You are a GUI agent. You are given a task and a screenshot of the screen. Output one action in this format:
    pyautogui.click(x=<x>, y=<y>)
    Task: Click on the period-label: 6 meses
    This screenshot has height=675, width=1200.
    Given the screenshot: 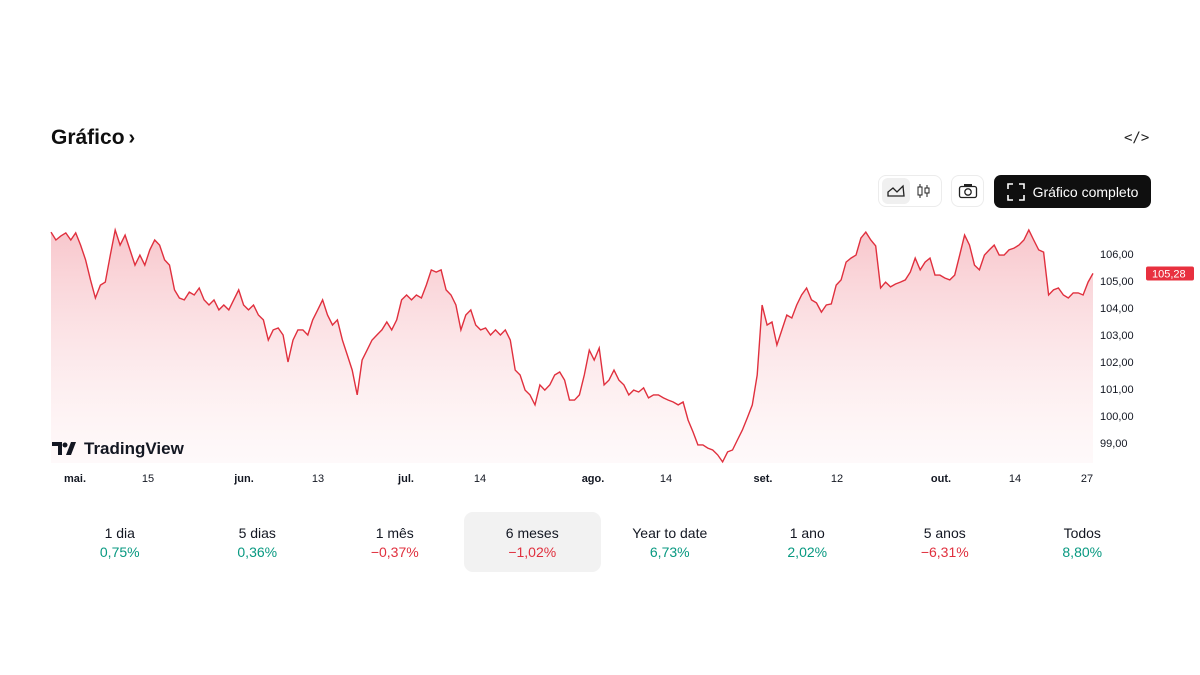 What is the action you would take?
    pyautogui.click(x=532, y=532)
    